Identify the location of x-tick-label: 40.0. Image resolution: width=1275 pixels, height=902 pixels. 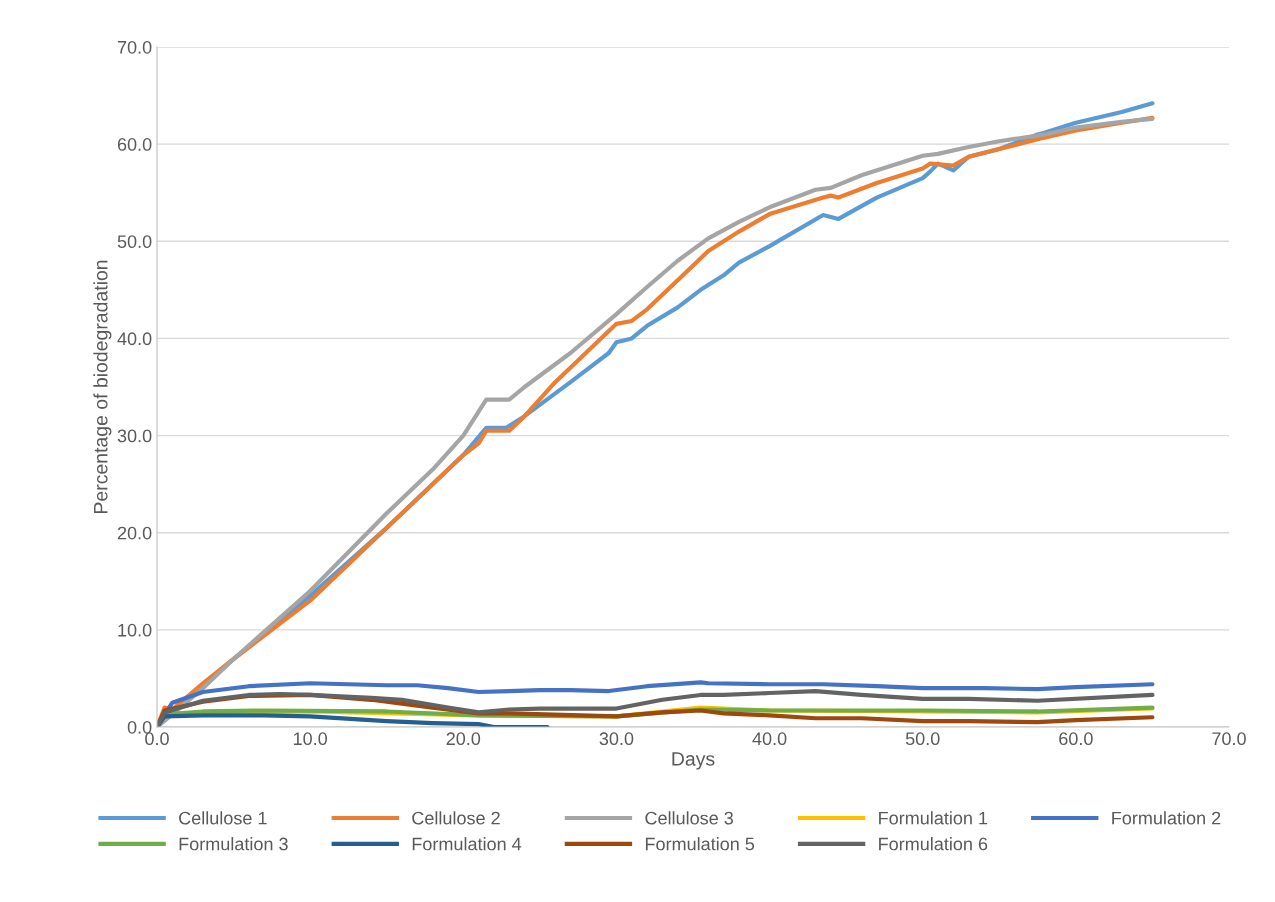
(769, 739).